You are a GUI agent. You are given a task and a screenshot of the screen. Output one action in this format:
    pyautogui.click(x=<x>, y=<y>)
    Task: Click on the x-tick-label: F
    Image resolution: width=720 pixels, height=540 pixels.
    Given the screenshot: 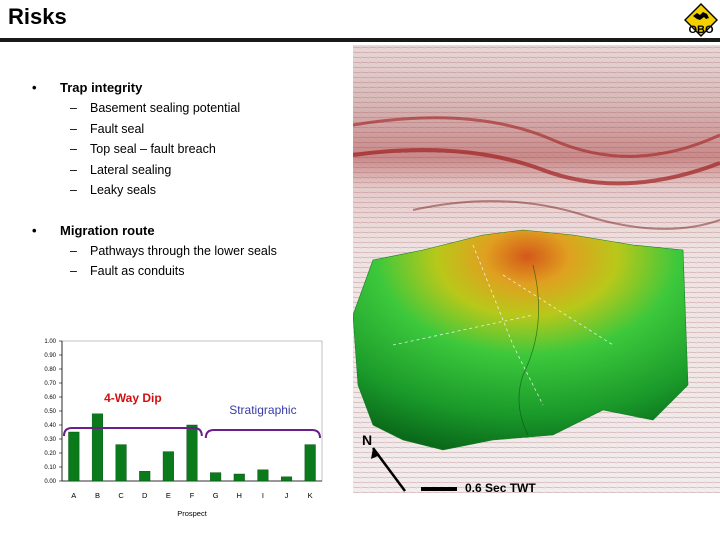 What is the action you would take?
    pyautogui.click(x=192, y=495)
    